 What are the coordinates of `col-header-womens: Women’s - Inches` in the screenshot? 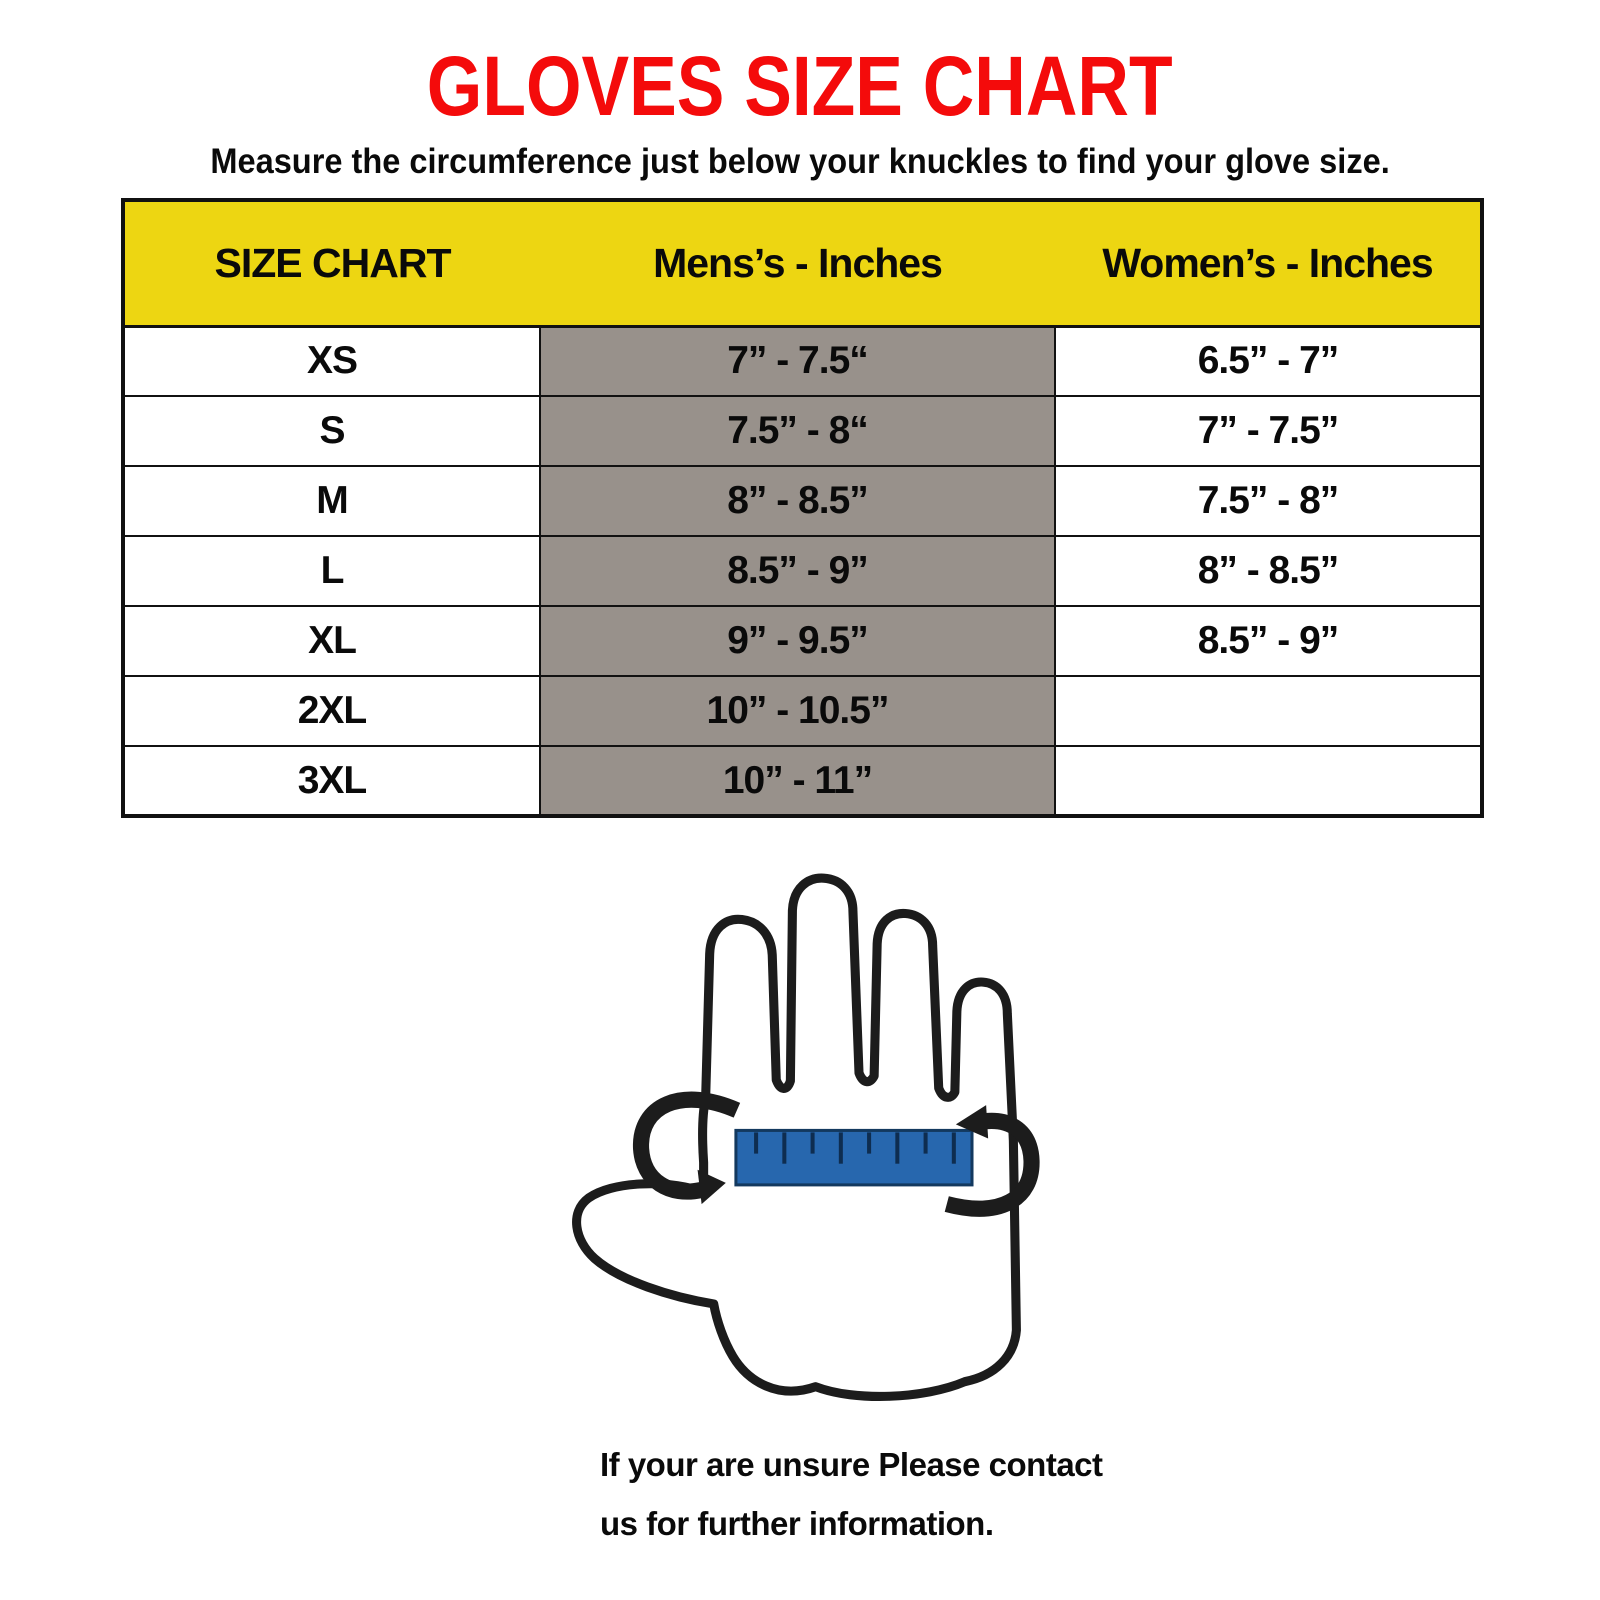 It's located at (1268, 264).